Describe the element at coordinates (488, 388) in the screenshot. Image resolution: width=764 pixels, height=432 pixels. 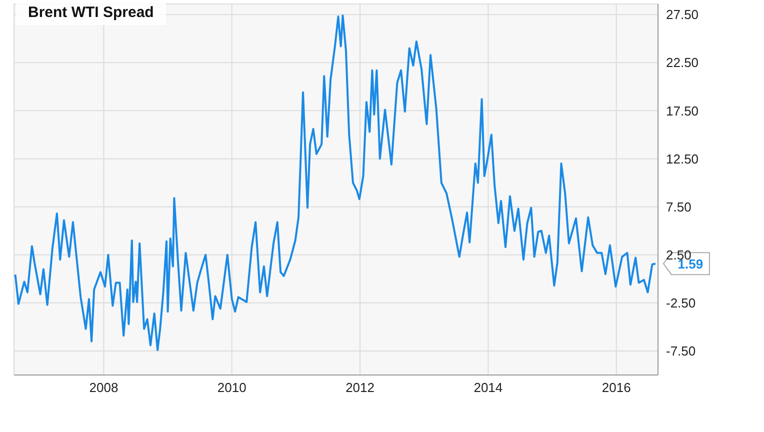
I see `x-tick-label: 2014` at that location.